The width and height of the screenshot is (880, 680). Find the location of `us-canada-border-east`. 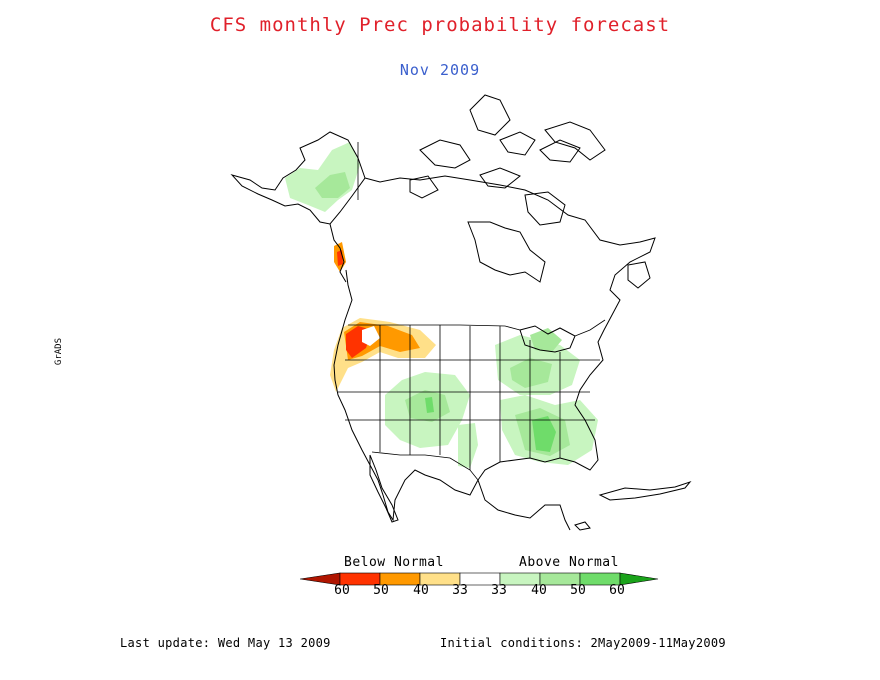

us-canada-border-east is located at coordinates (590, 328).